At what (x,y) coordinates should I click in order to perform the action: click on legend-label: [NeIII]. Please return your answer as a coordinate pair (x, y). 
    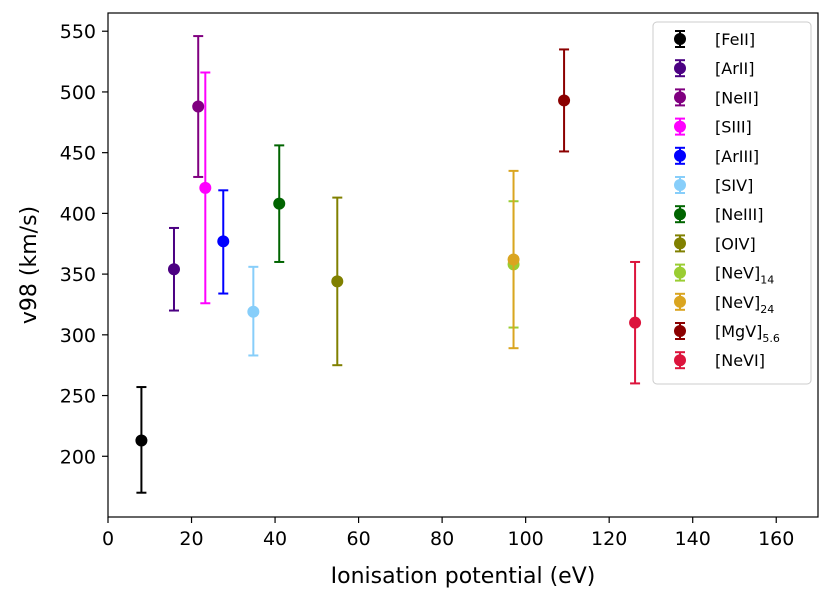
    Looking at the image, I should click on (739, 214).